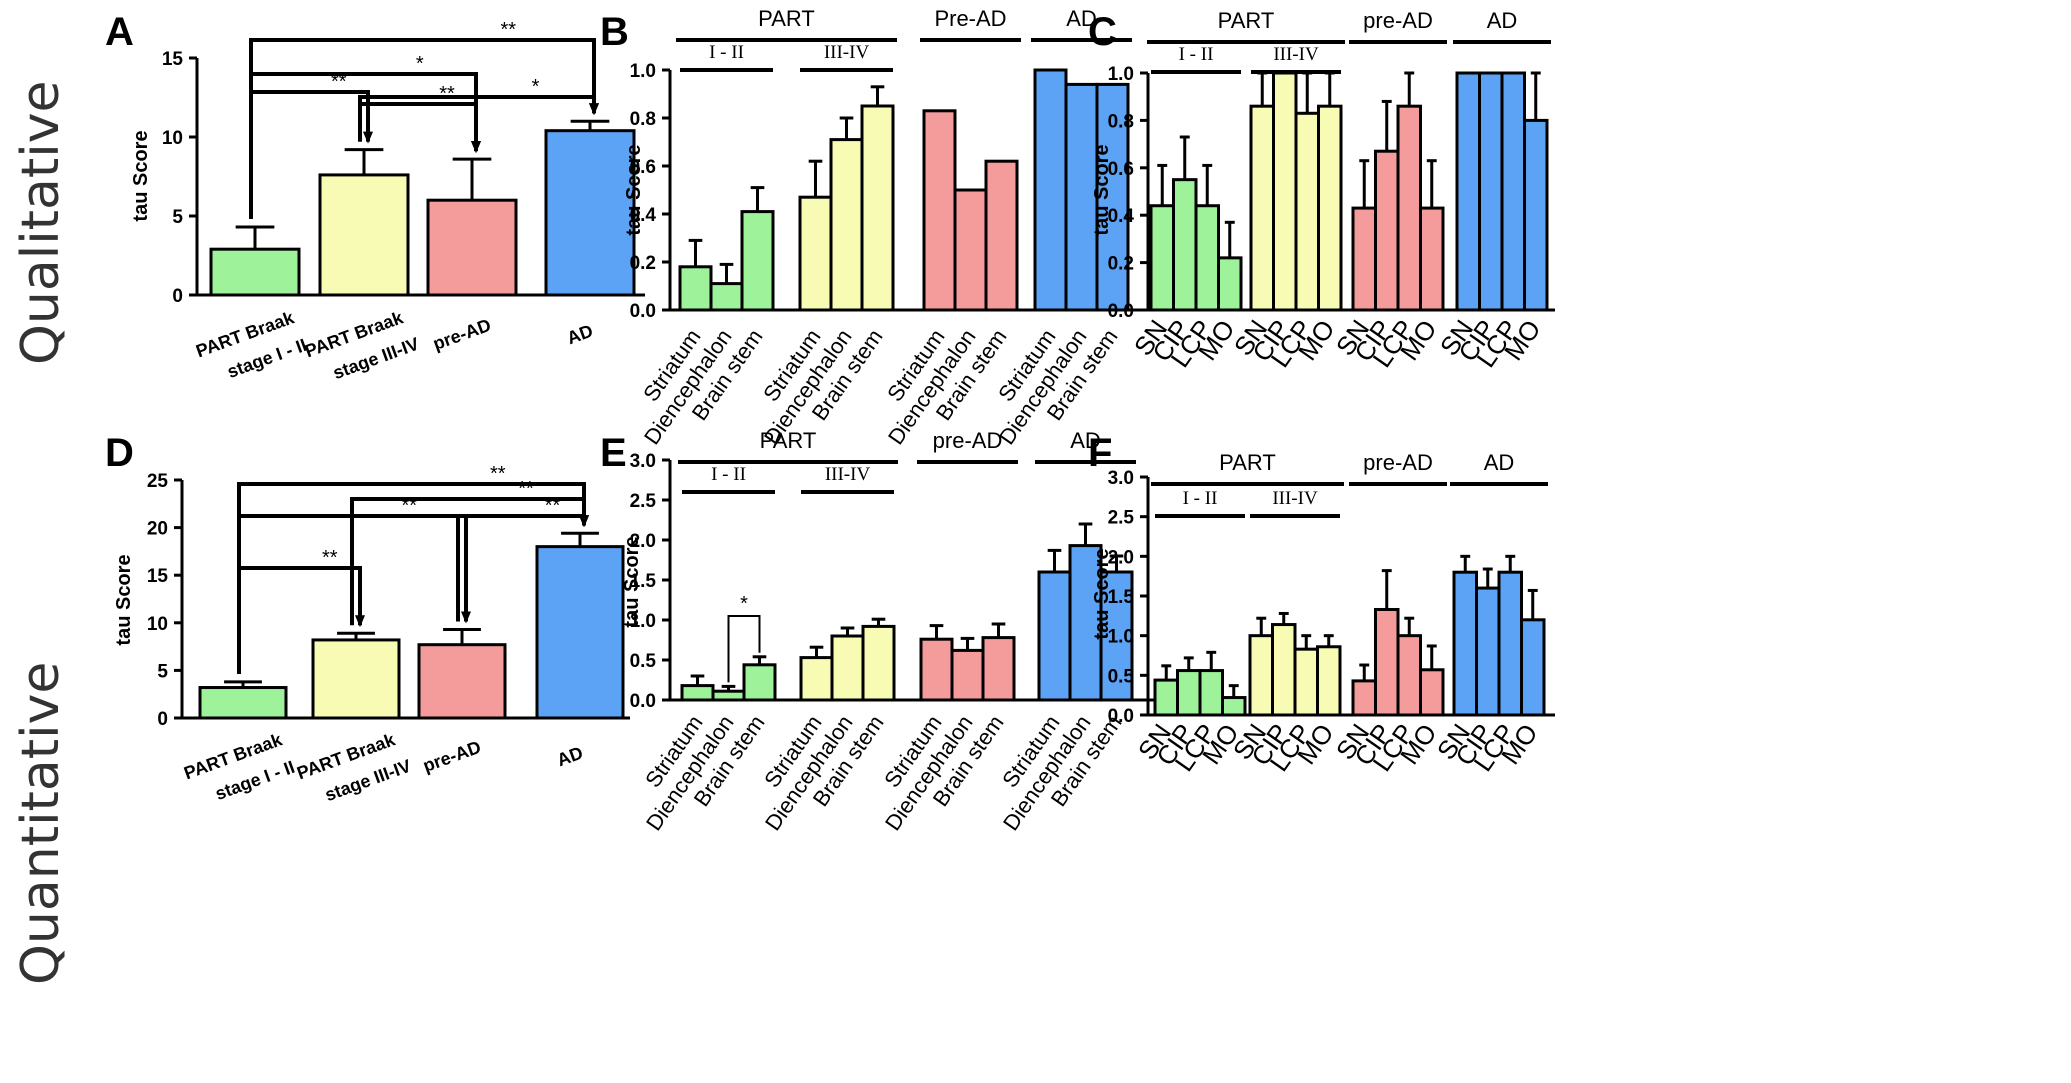 The height and width of the screenshot is (1083, 2071). What do you see at coordinates (614, 32) in the screenshot?
I see `panel-letter: B` at bounding box center [614, 32].